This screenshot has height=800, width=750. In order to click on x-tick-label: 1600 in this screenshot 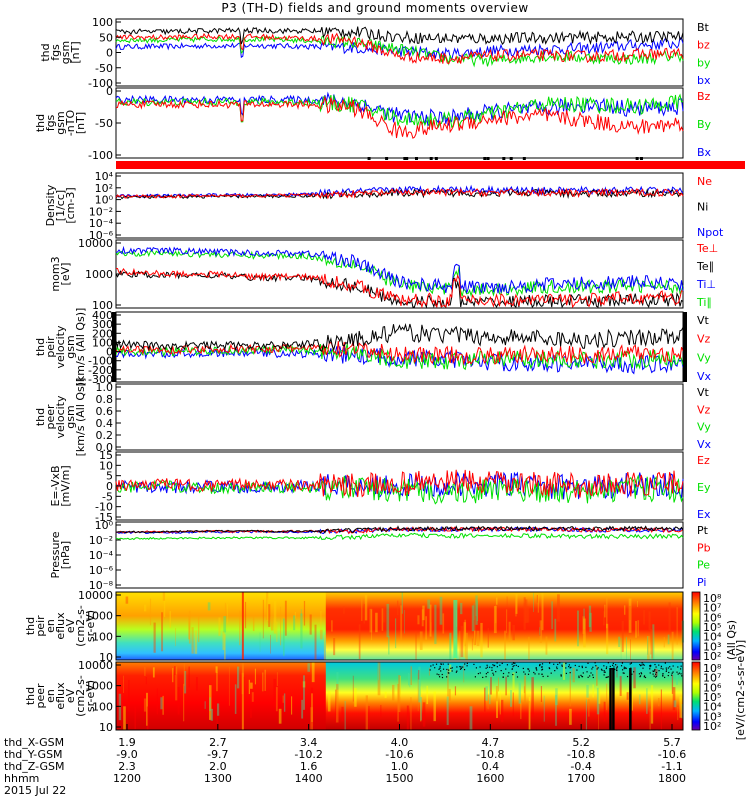, I will do `click(490, 778)`.